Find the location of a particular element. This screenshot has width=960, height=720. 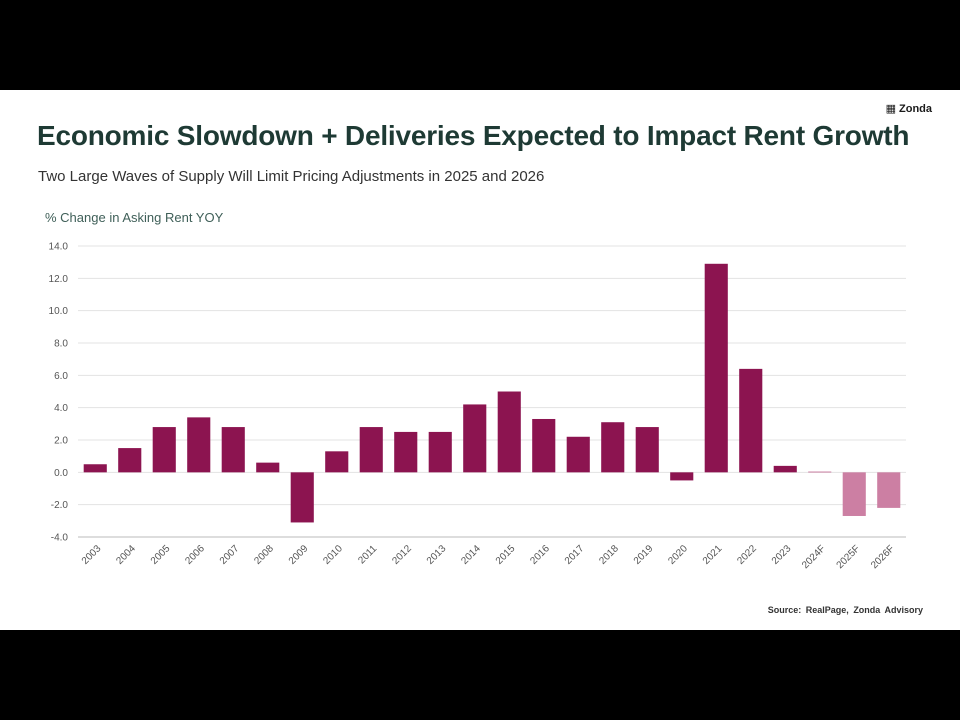

source-note: Source: RealPage, Zonda Advisory is located at coordinates (845, 610).